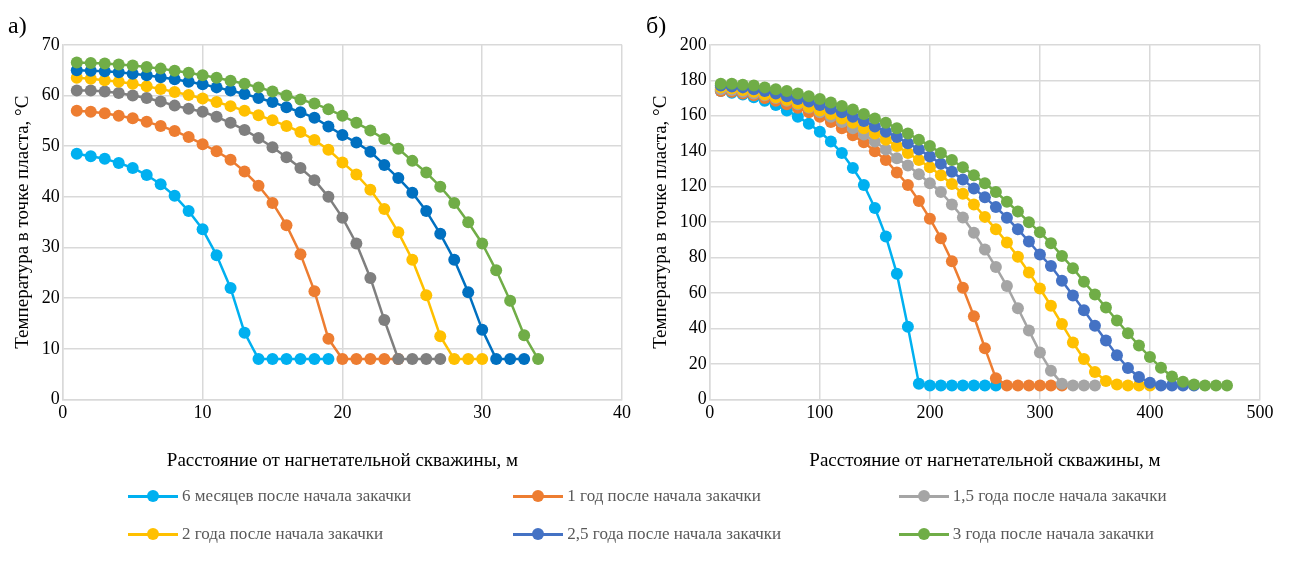 The width and height of the screenshot is (1292, 576). Describe the element at coordinates (283, 534) in the screenshot. I see `legend-label: 2 года после начала закачки` at that location.